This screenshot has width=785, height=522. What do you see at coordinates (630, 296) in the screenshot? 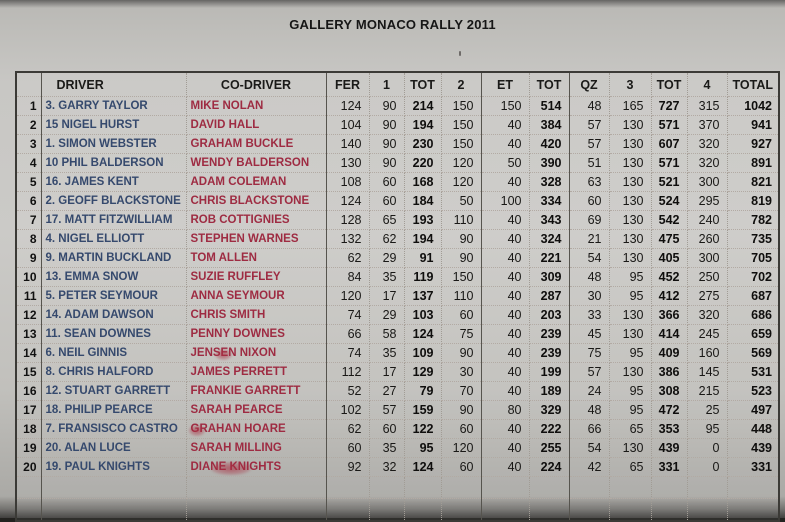
I see `stage3-cell: 95` at bounding box center [630, 296].